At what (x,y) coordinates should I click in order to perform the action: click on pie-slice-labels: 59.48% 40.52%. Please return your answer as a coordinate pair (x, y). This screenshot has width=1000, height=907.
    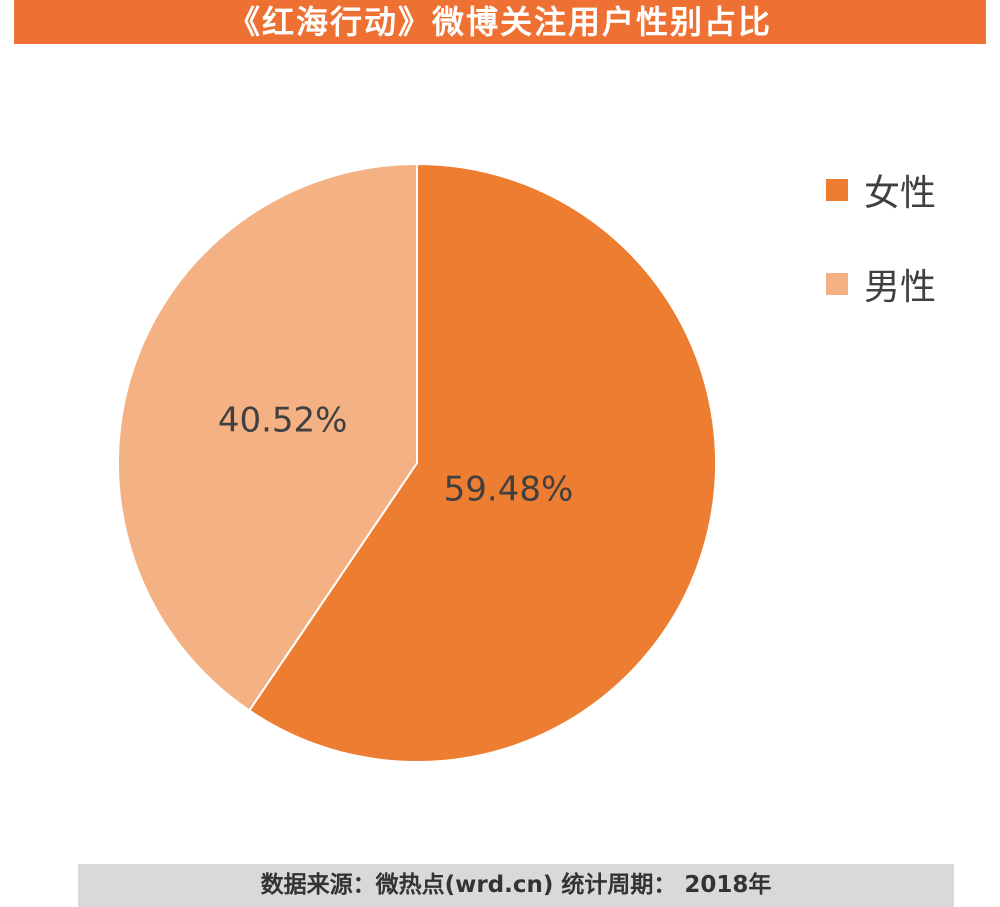
    Looking at the image, I should click on (395, 454).